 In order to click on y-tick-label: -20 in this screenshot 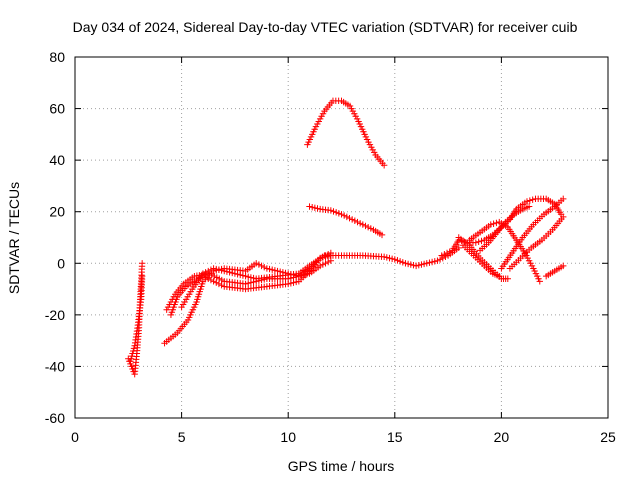, I will do `click(55, 315)`.